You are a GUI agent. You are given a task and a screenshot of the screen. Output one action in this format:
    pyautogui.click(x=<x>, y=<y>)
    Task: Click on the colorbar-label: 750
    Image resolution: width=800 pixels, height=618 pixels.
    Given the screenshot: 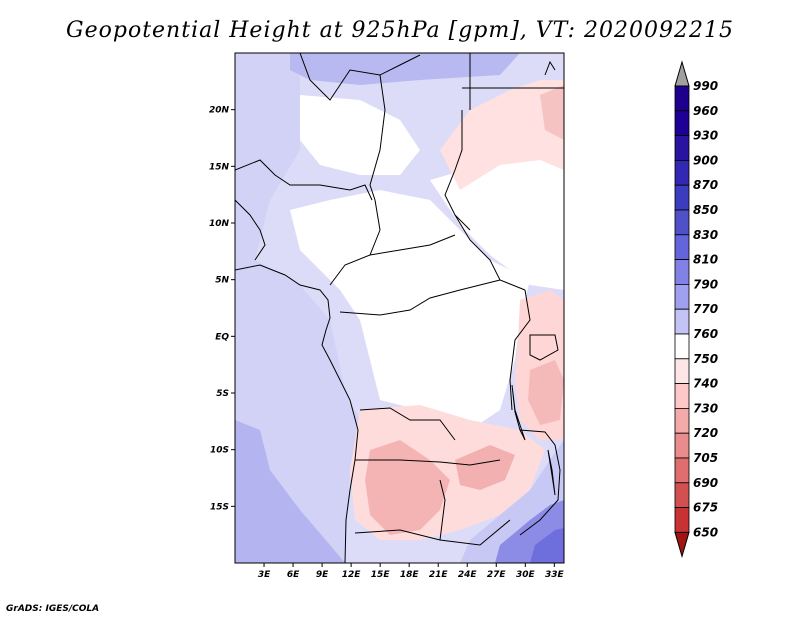 What is the action you would take?
    pyautogui.click(x=705, y=359)
    